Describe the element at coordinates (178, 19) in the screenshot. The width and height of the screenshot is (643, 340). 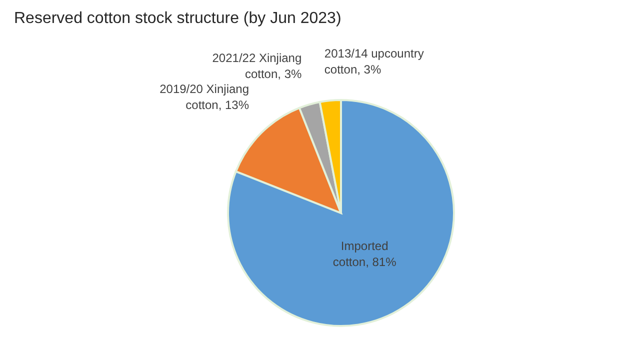
I see `chart-title: Reserved cotton stock structure (by Jun 2023)` at that location.